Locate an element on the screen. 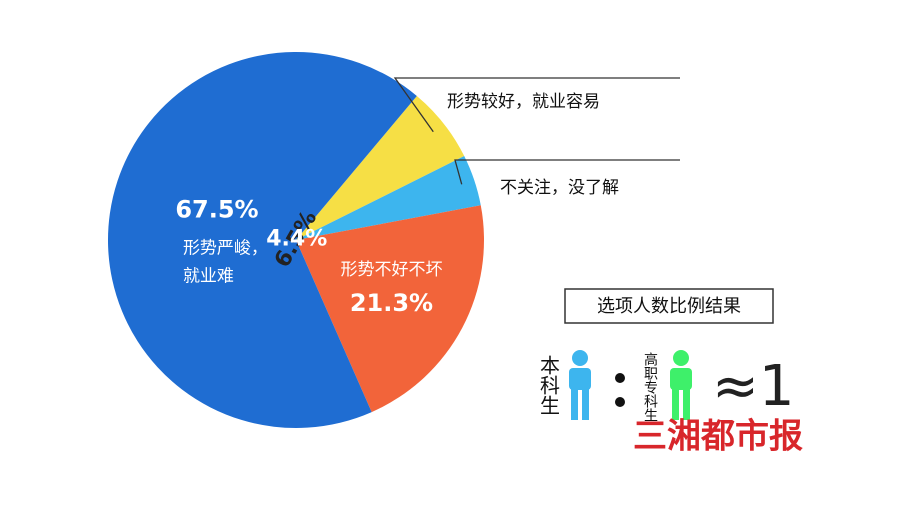 This screenshot has height=513, width=903. source: 三湘都市报 is located at coordinates (718, 437).